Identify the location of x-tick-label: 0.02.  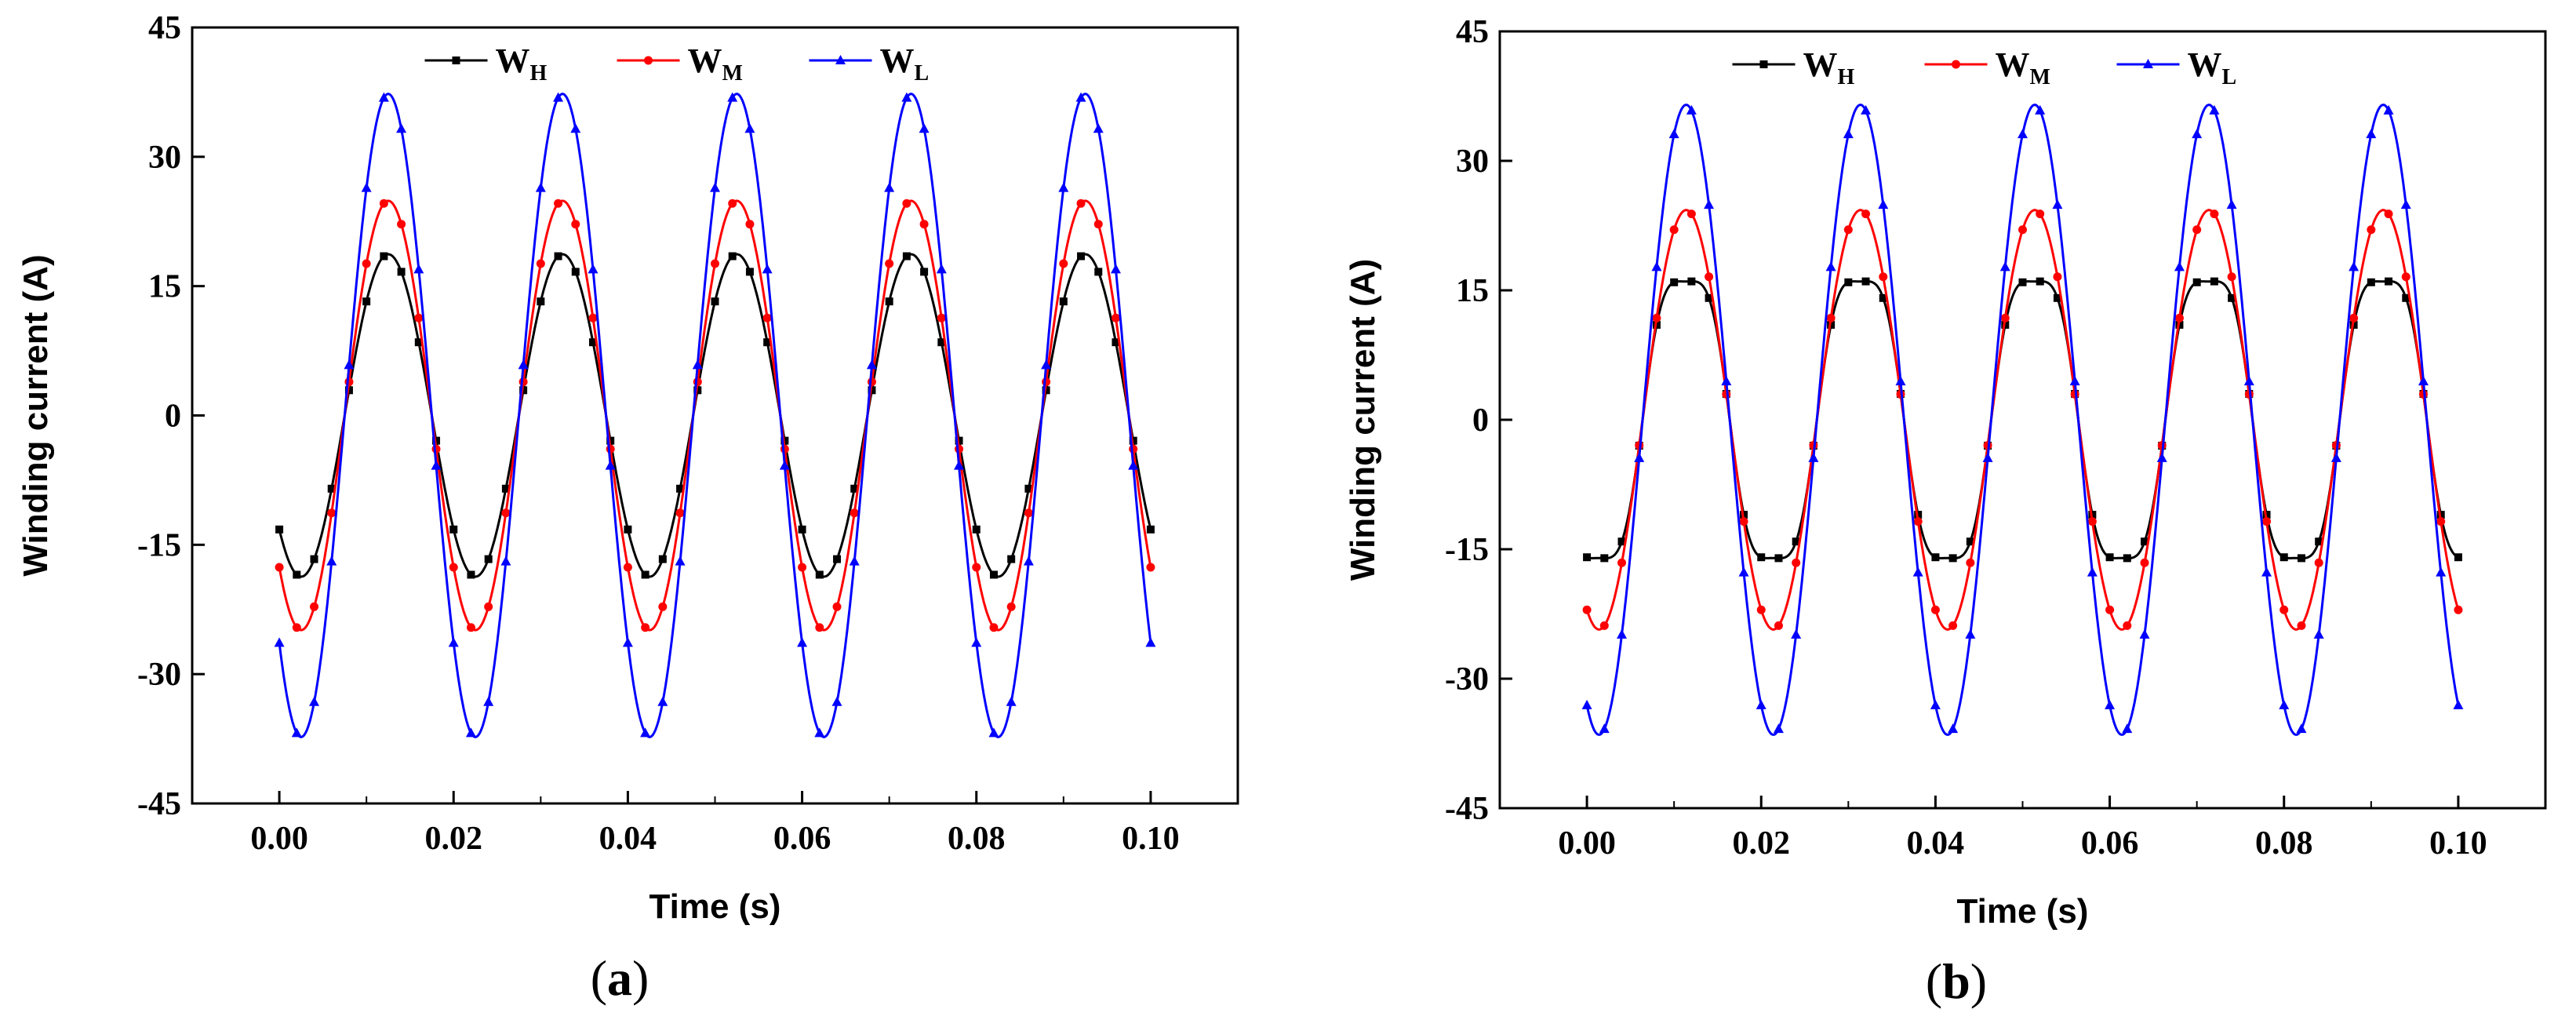
(1762, 844).